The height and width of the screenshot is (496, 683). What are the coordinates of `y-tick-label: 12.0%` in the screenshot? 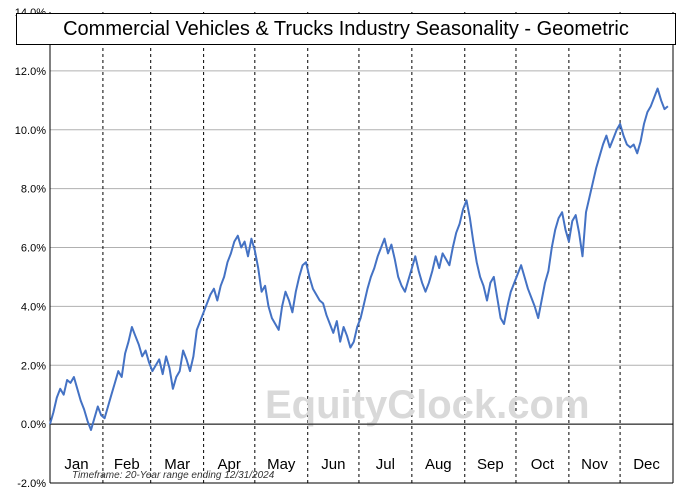 It's located at (30, 72).